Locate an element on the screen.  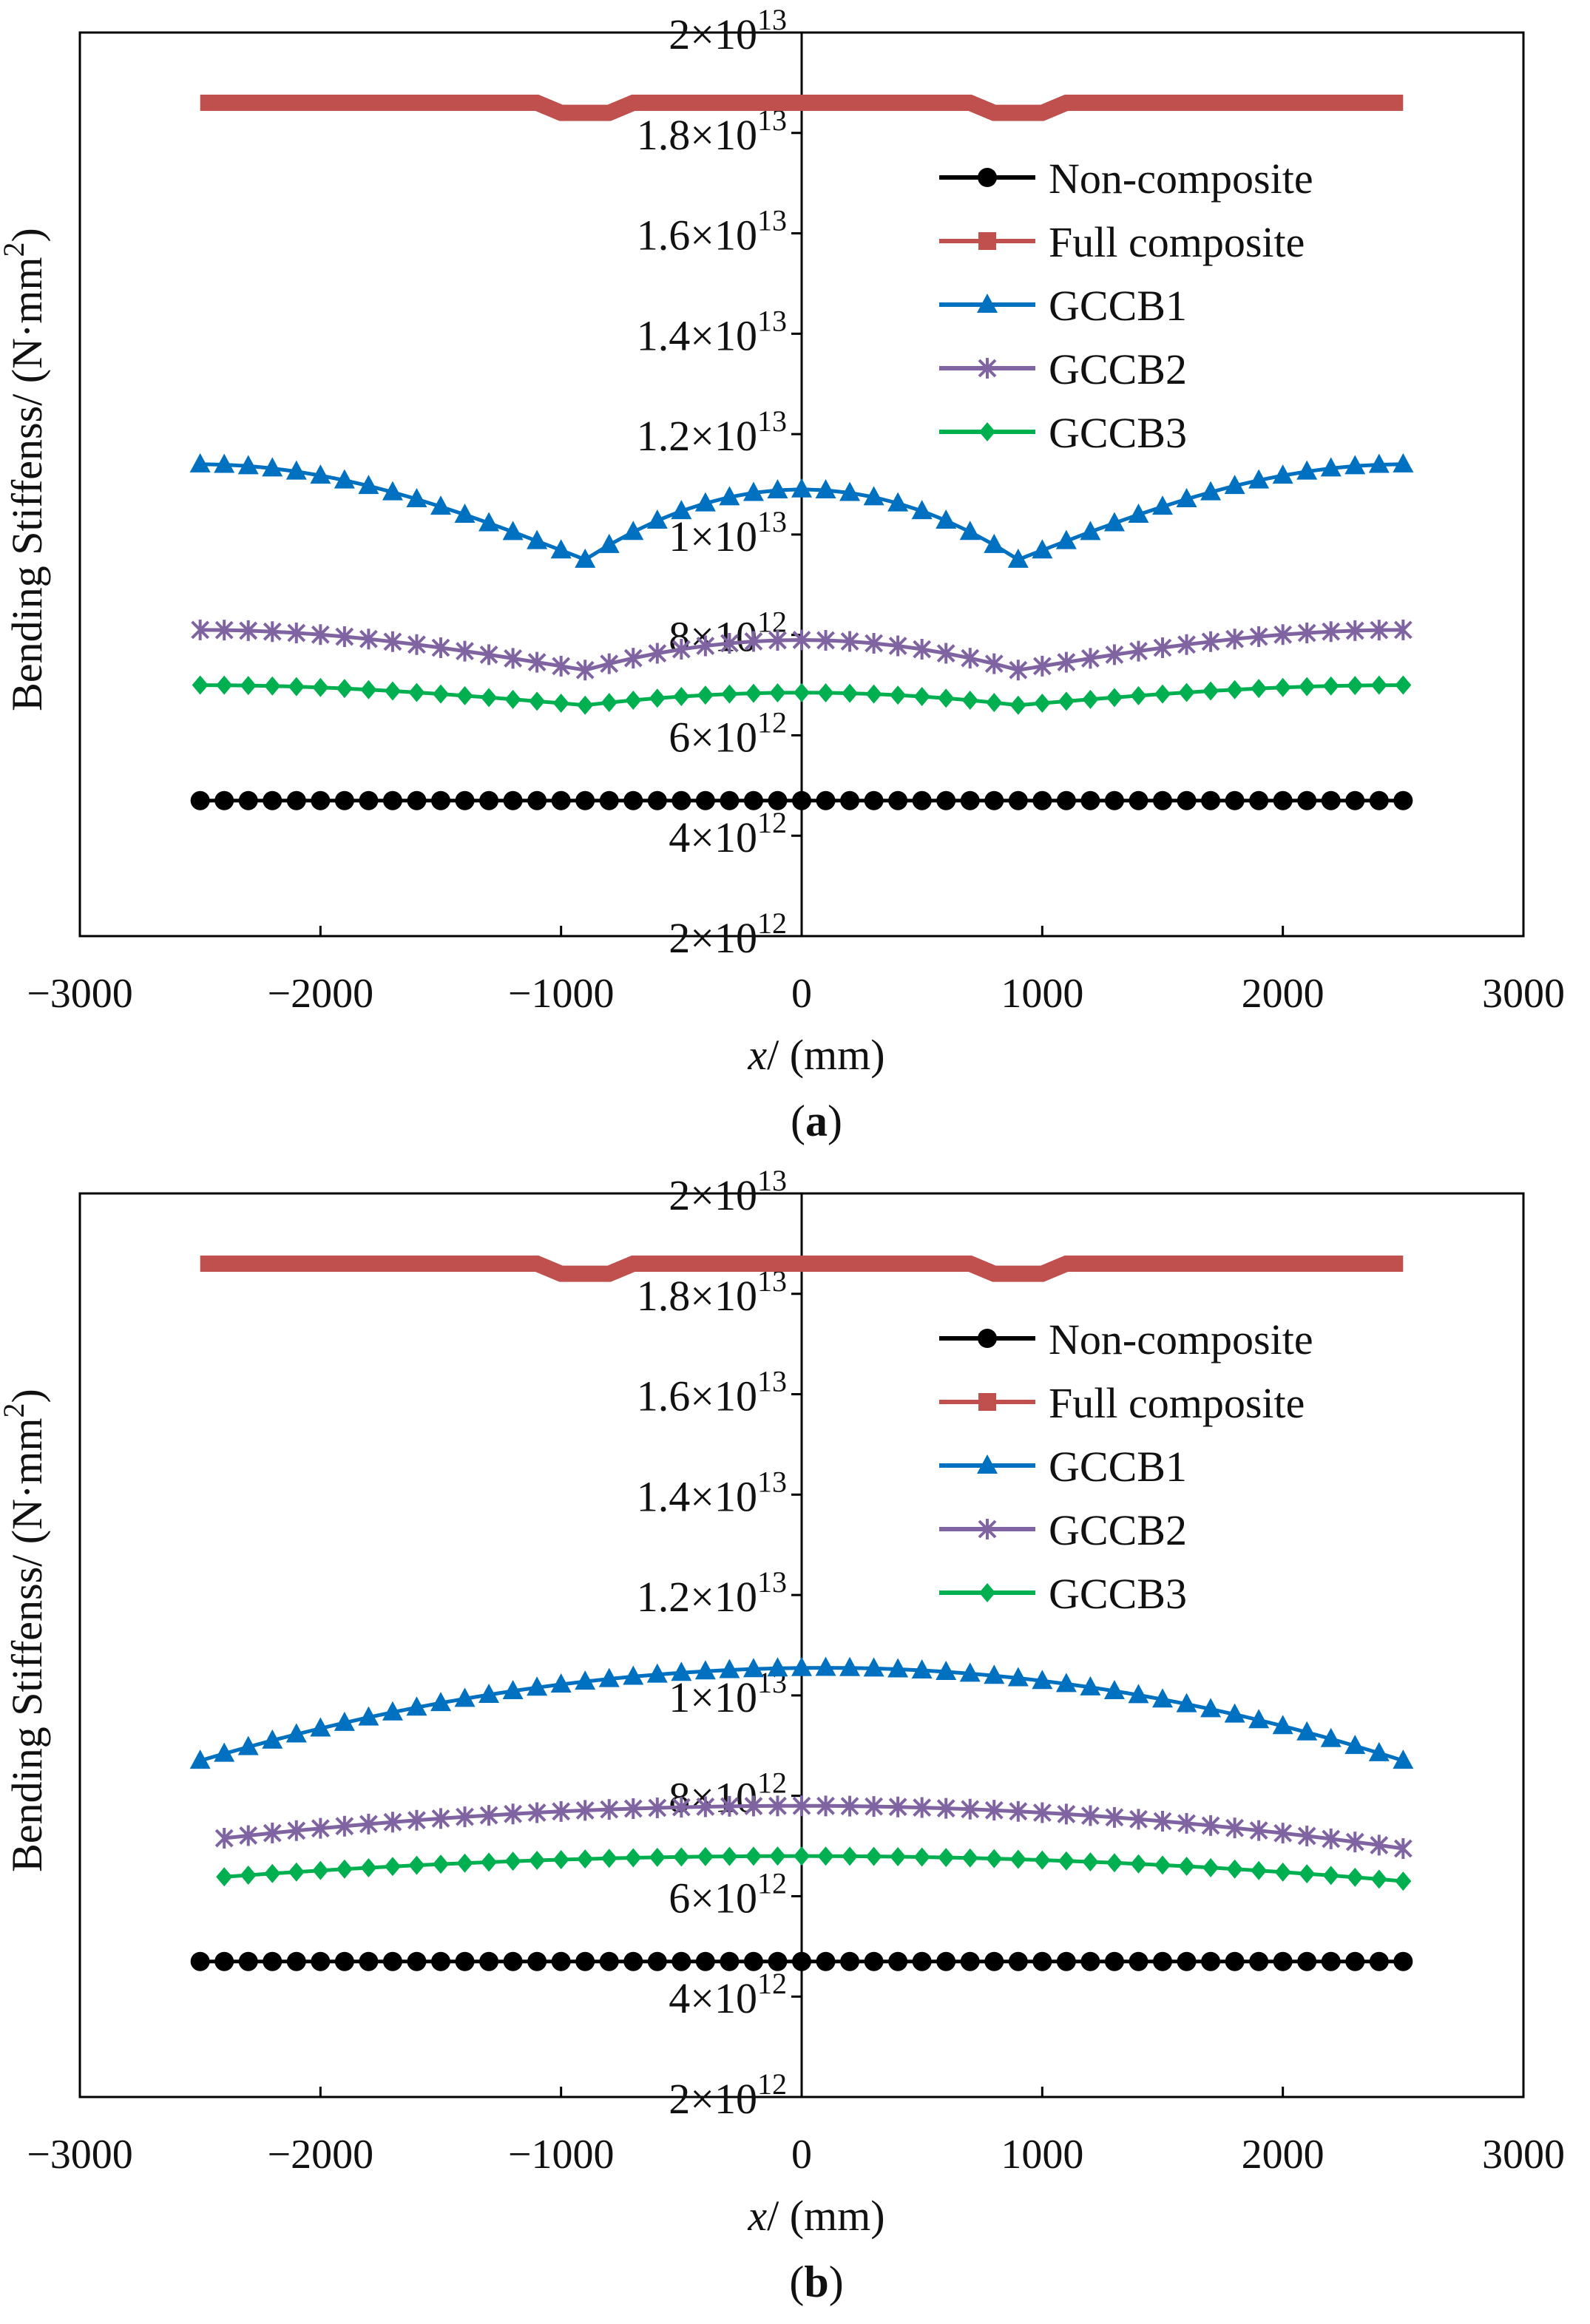
legend-item-non_composite: Non-composite is located at coordinates (1126, 1339).